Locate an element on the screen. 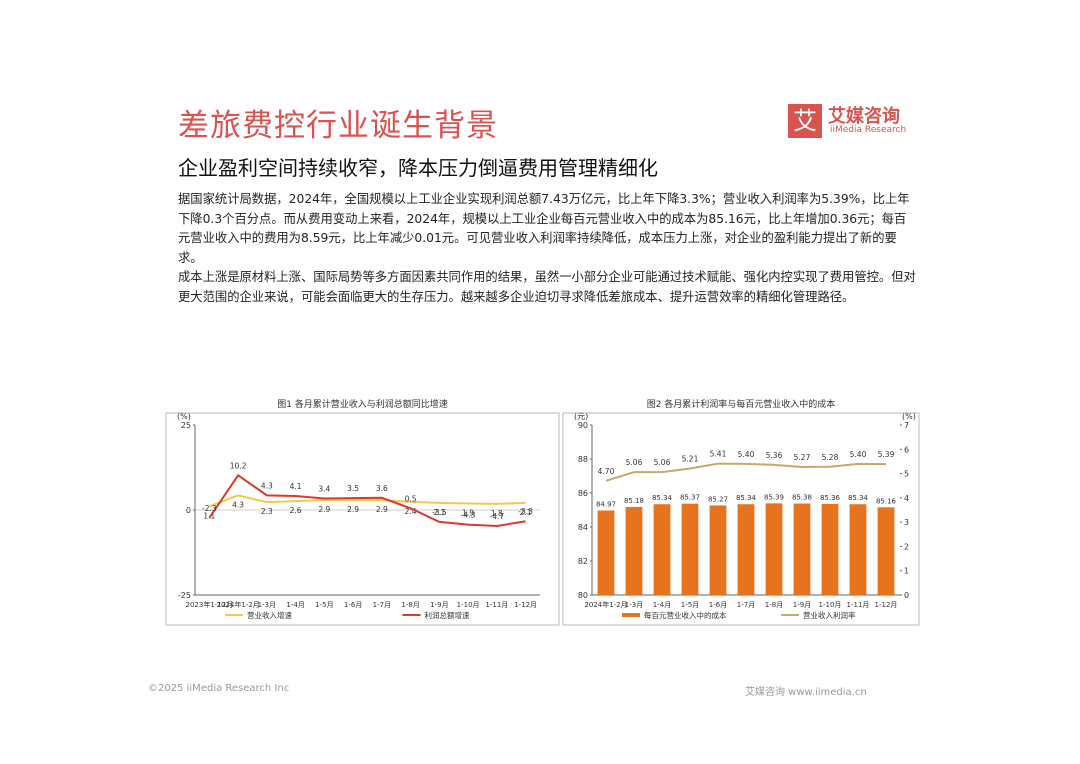  data-label: 1.1 is located at coordinates (209, 515).